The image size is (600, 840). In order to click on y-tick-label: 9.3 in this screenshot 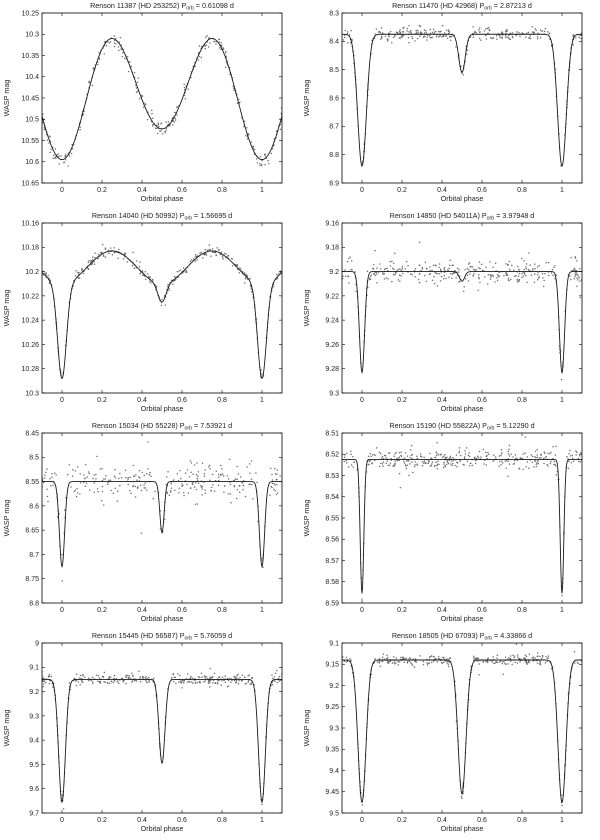, I will do `click(334, 728)`.